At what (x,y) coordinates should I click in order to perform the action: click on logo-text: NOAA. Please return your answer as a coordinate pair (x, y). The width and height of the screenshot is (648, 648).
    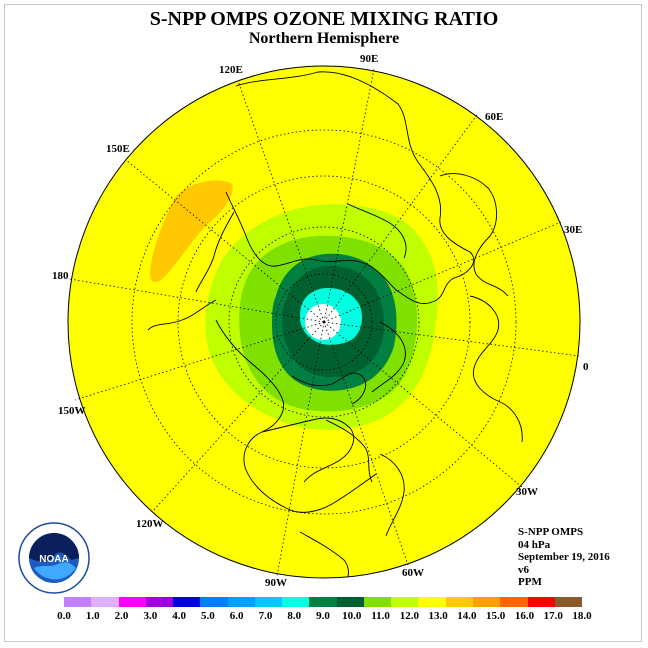
    Looking at the image, I should click on (53, 559).